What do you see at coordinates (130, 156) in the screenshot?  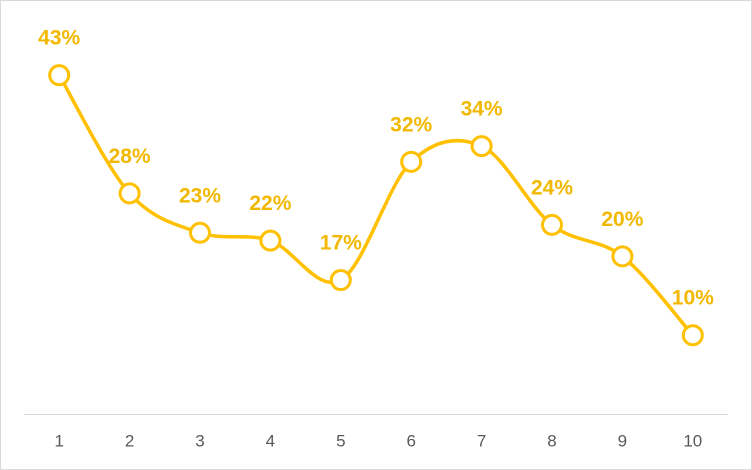 I see `value-label: 28%` at bounding box center [130, 156].